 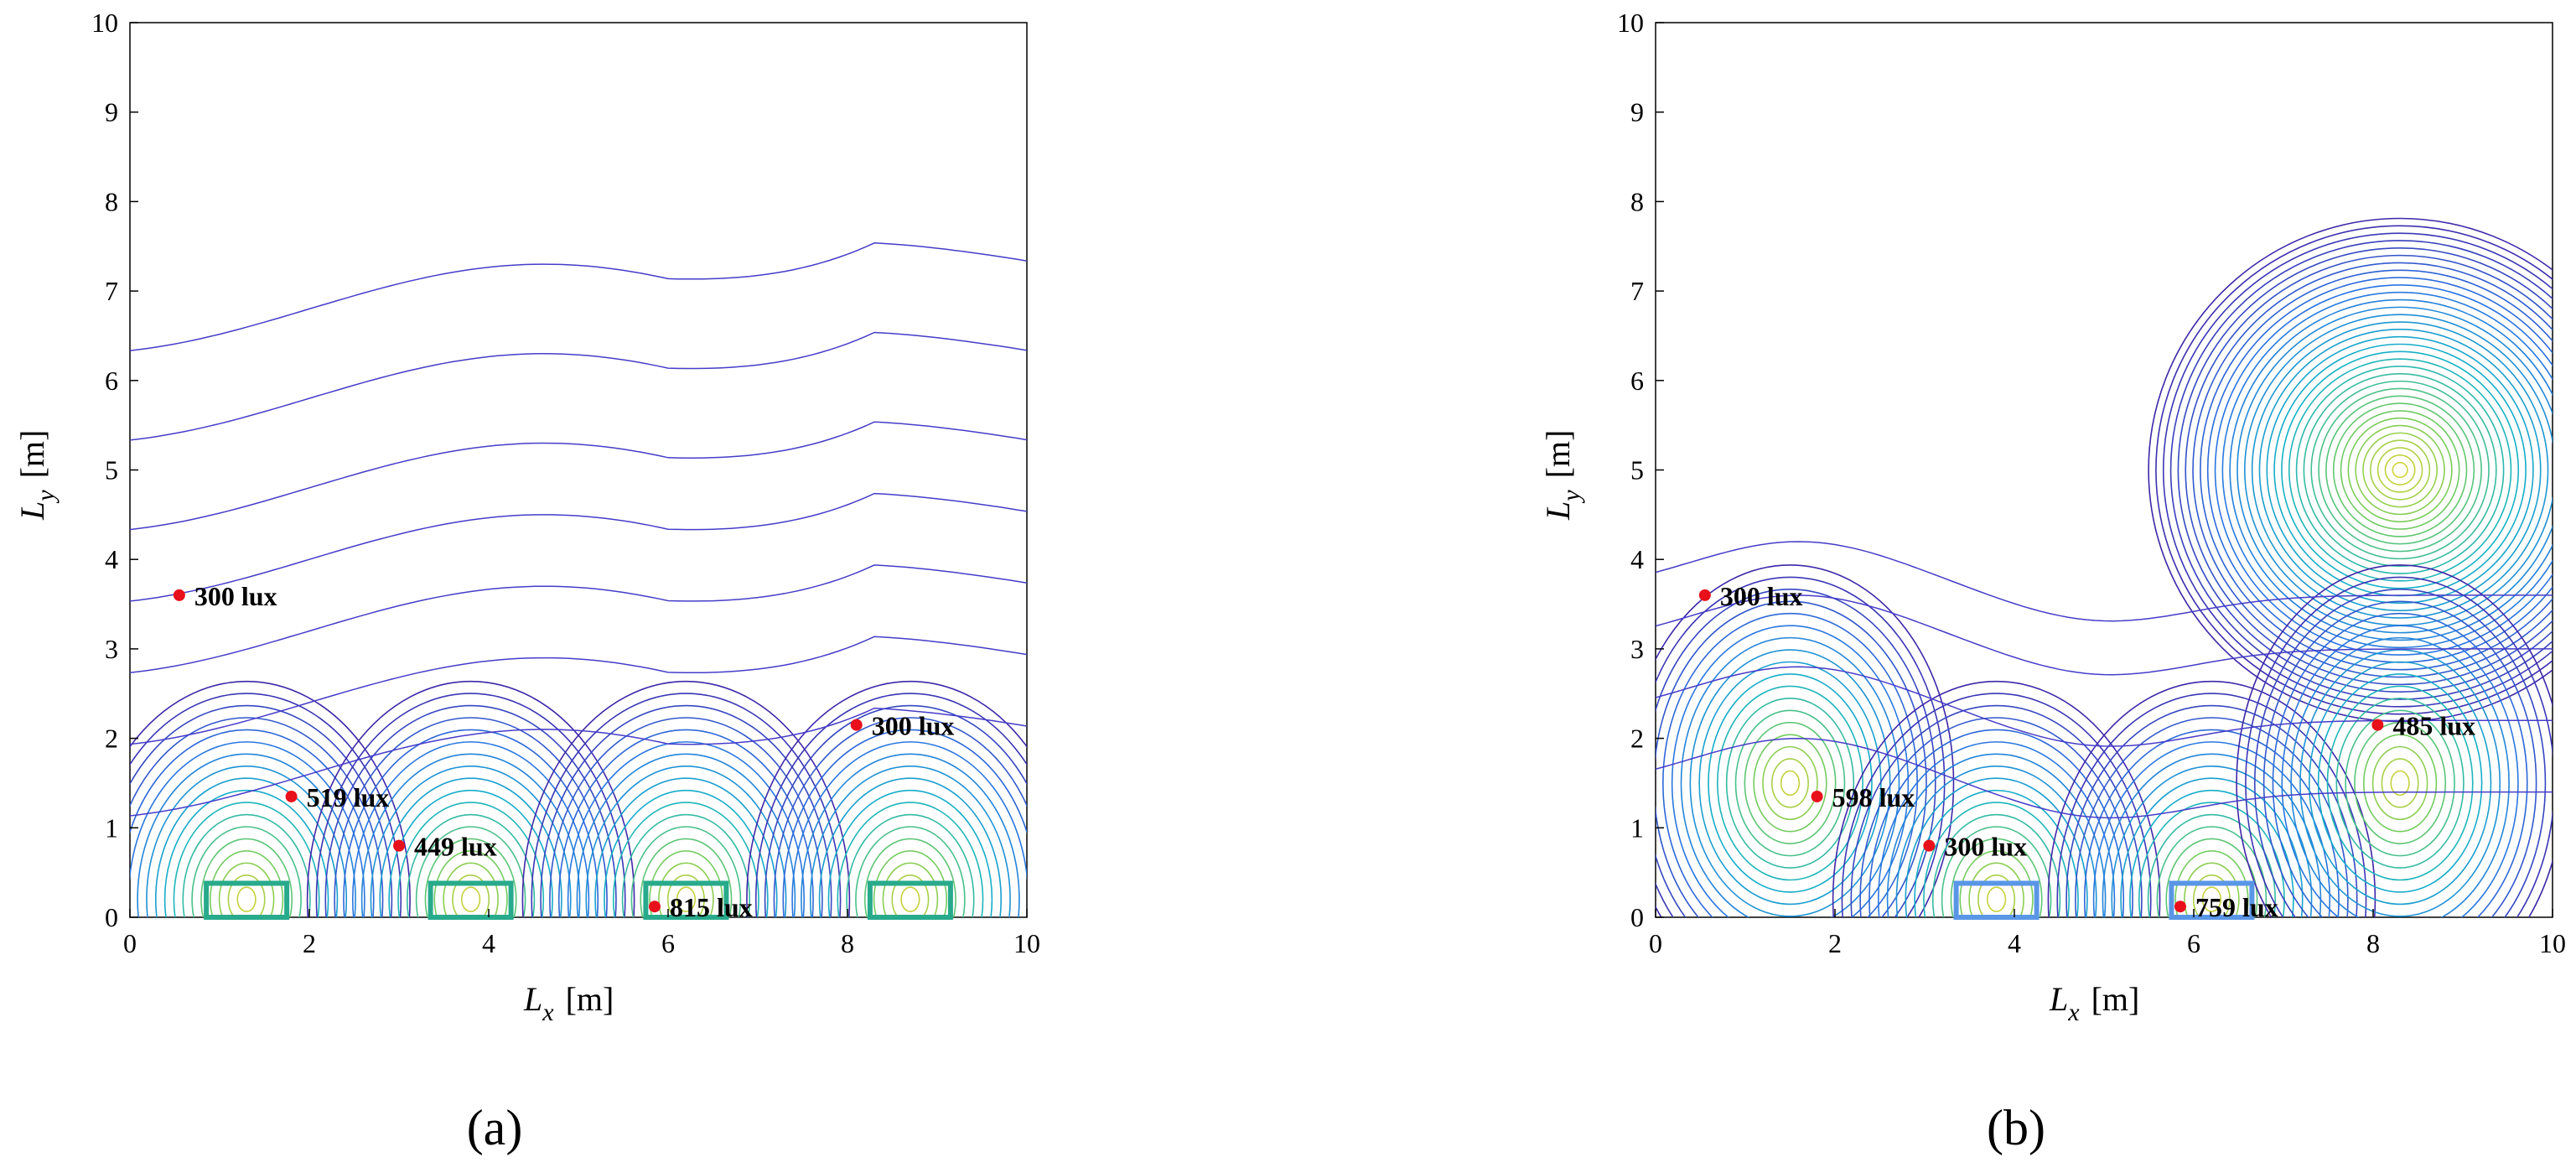 I want to click on annotations-a: 300 lux 300 lux 519 lux 449 lux 815 lux, so click(x=564, y=752).